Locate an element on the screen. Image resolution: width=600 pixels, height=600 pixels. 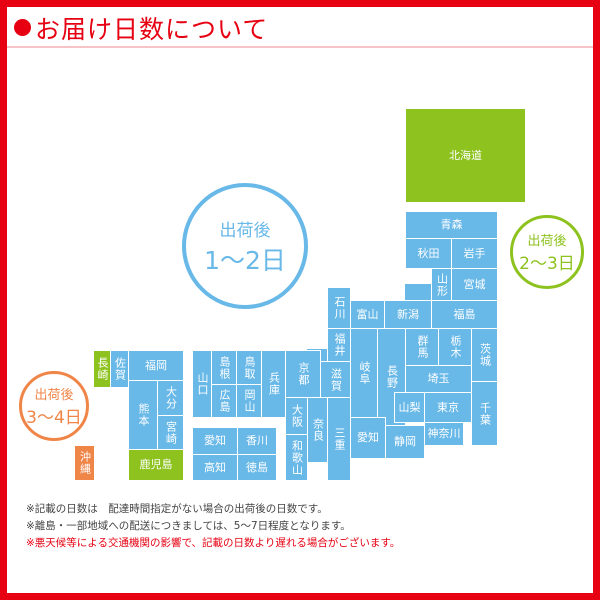
prefecture: 高知 is located at coordinates (215, 467).